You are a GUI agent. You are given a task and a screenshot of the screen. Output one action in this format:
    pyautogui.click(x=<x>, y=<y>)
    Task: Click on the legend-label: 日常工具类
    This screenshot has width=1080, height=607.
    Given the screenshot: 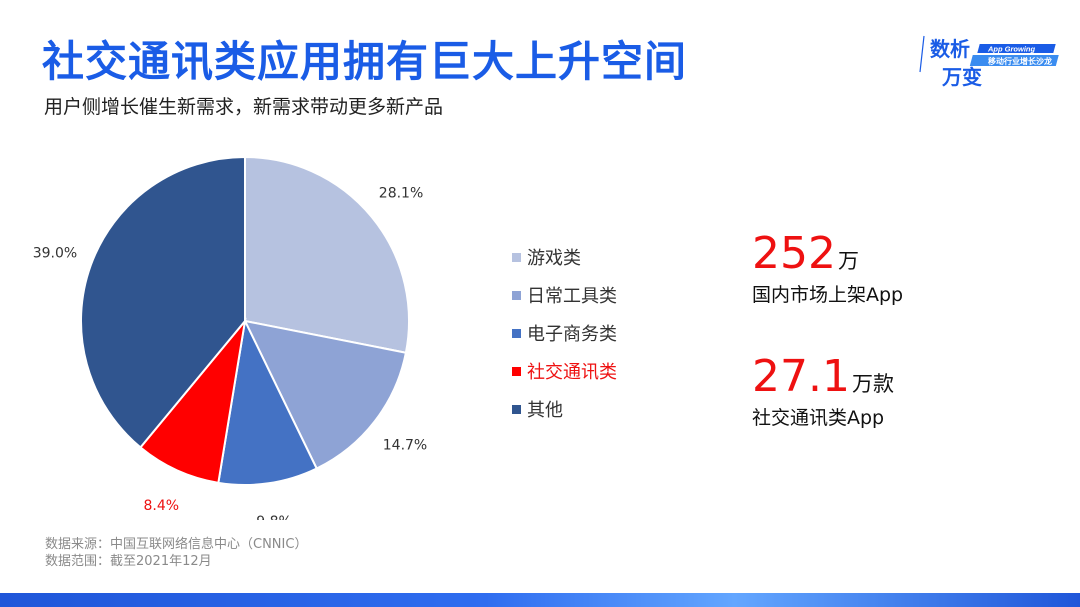 What is the action you would take?
    pyautogui.click(x=572, y=296)
    